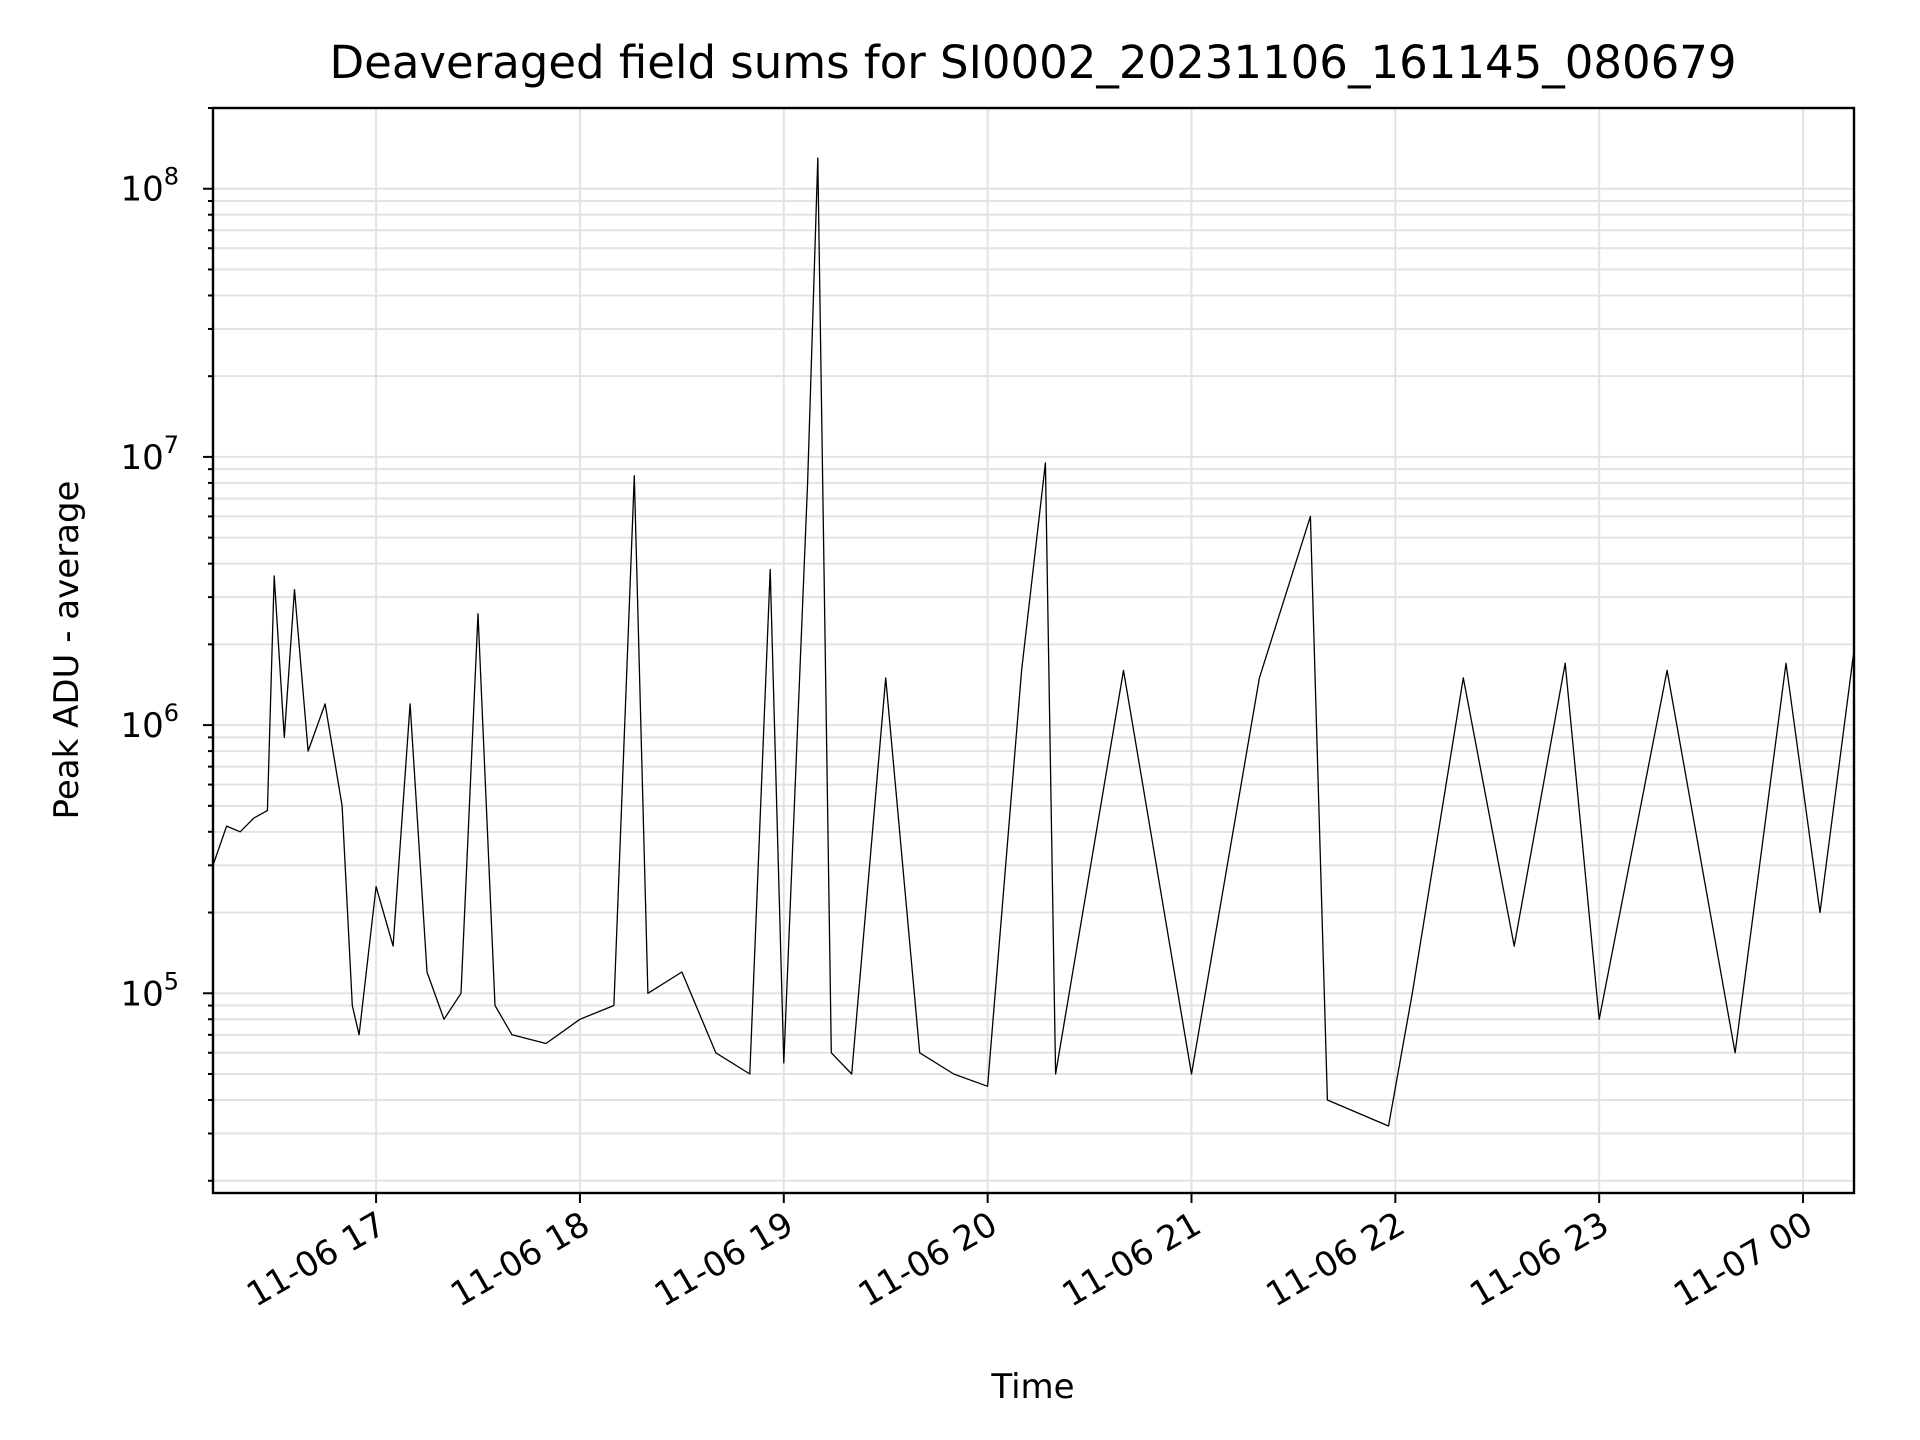 Image resolution: width=1920 pixels, height=1440 pixels. Describe the element at coordinates (724, 1259) in the screenshot. I see `x-tick-label: 11-06 19` at that location.